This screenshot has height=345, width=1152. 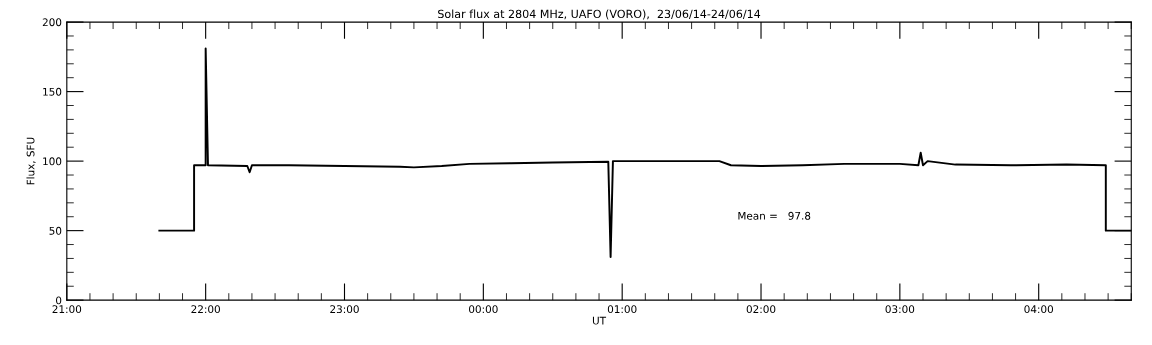 I want to click on x-tick-label: 01:00, so click(x=622, y=309).